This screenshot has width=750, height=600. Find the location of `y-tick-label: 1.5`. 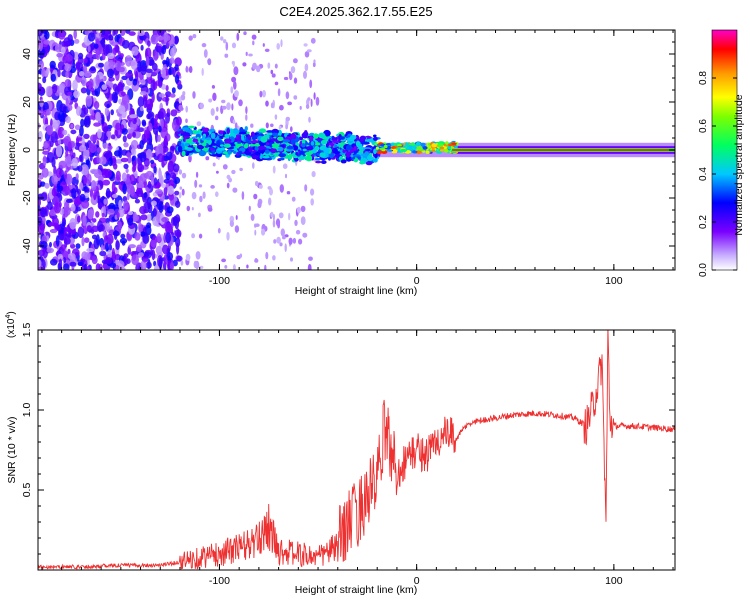

y-tick-label: 1.5 is located at coordinates (27, 330).